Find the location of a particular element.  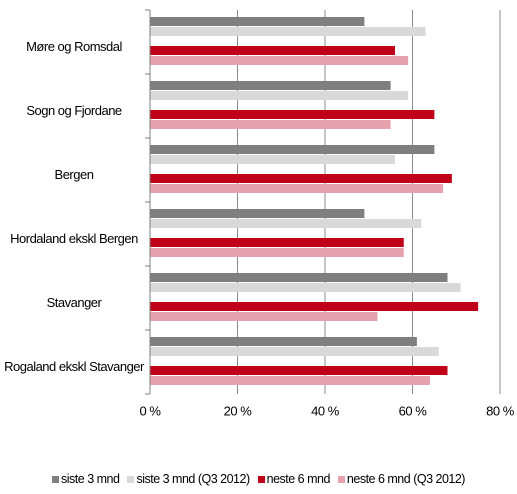

category-label: Bergen is located at coordinates (74, 174).